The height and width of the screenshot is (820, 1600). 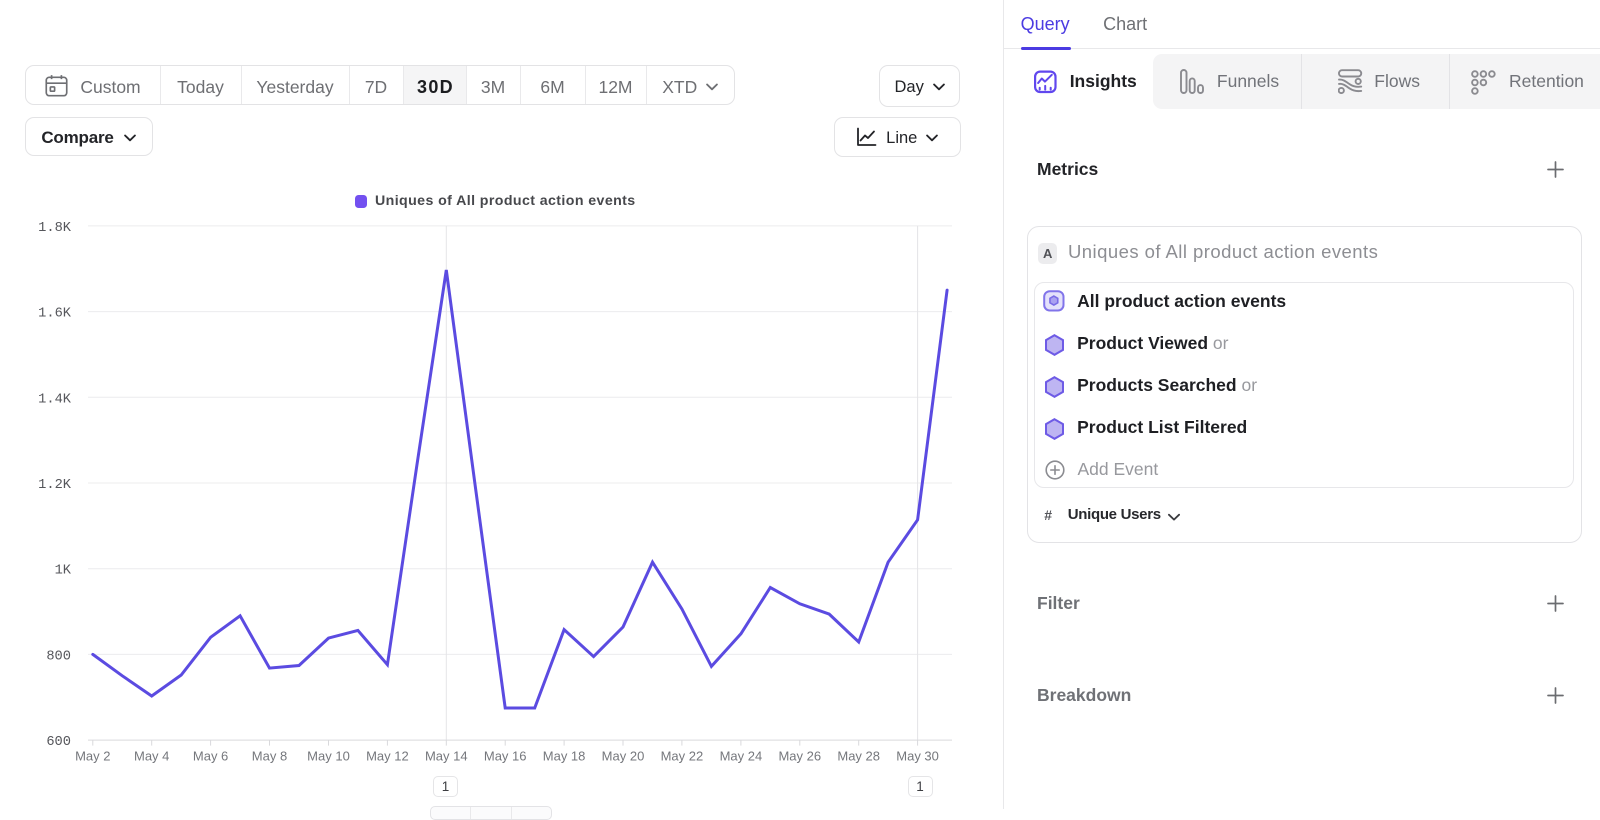 What do you see at coordinates (58, 742) in the screenshot?
I see `svg-text: 600` at bounding box center [58, 742].